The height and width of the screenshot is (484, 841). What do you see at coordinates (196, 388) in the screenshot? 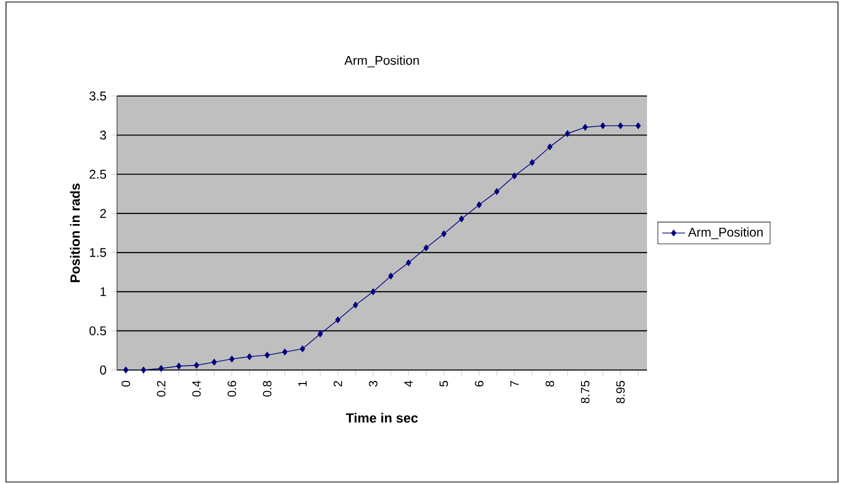
I see `x-tick-label: 0.4` at bounding box center [196, 388].